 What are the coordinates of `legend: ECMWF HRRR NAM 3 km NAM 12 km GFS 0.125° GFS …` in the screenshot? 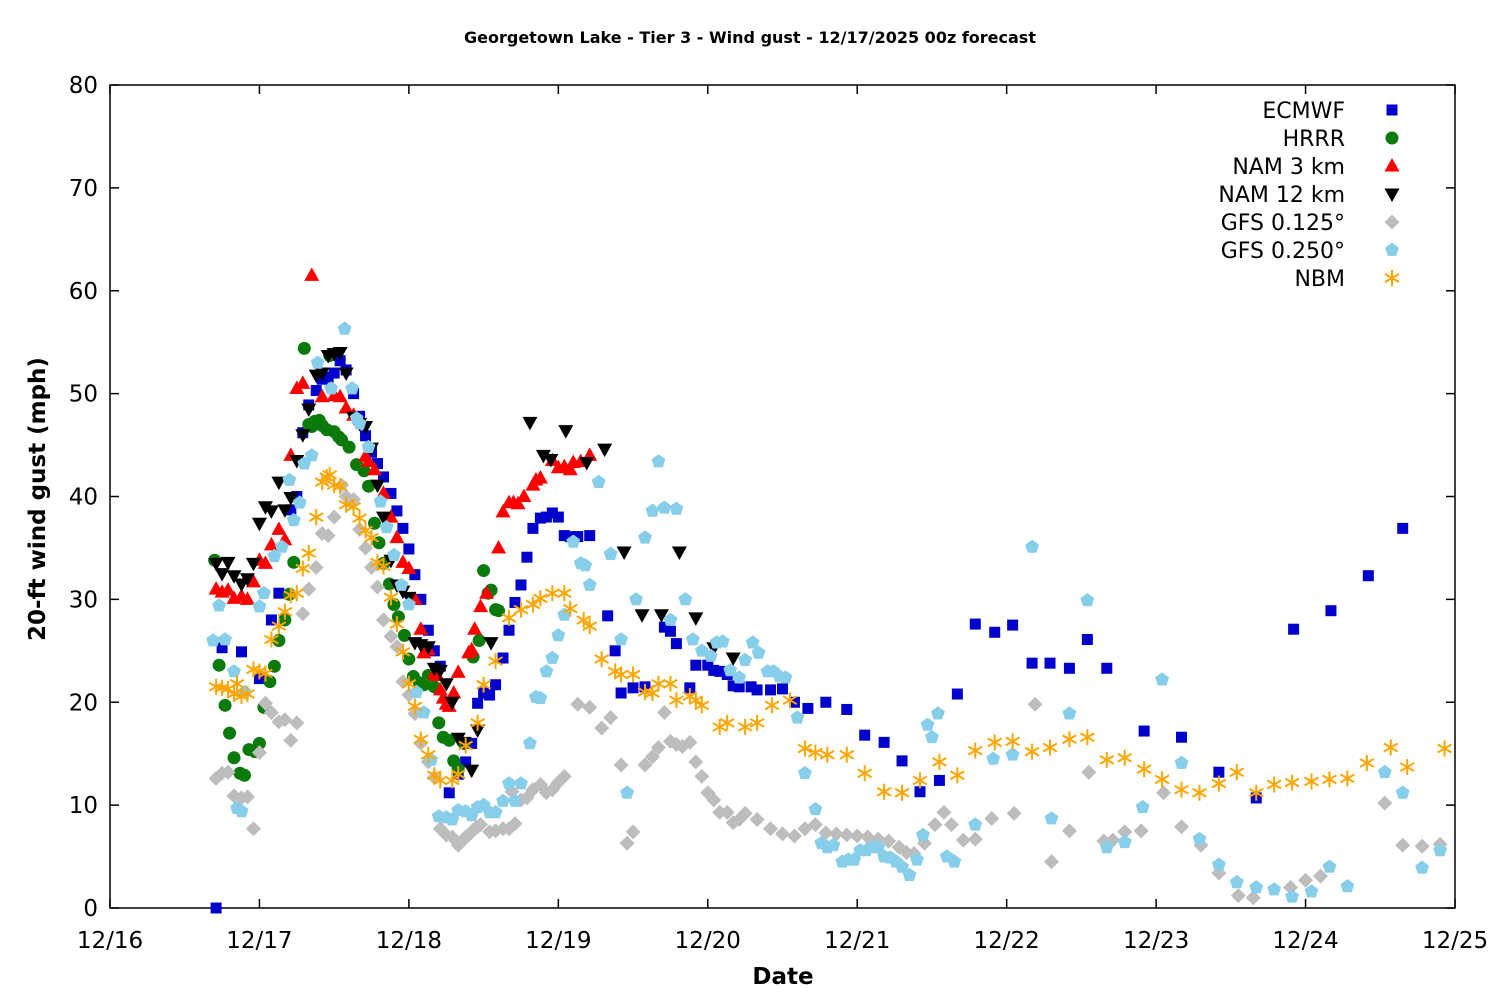 It's located at (1309, 195).